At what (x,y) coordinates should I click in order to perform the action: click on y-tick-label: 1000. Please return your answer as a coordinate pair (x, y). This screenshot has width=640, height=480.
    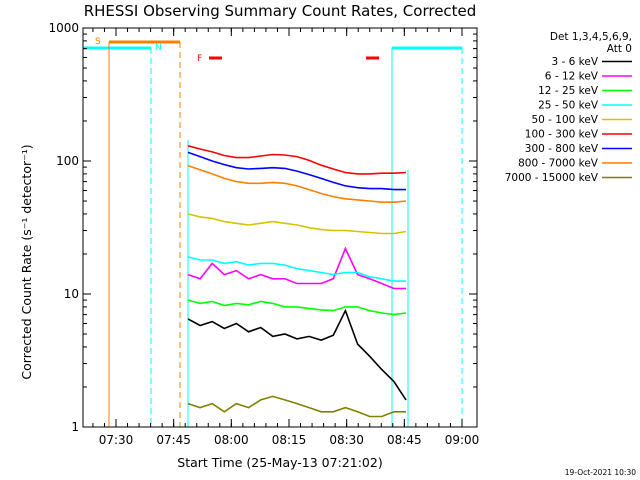
    Looking at the image, I should click on (63, 28).